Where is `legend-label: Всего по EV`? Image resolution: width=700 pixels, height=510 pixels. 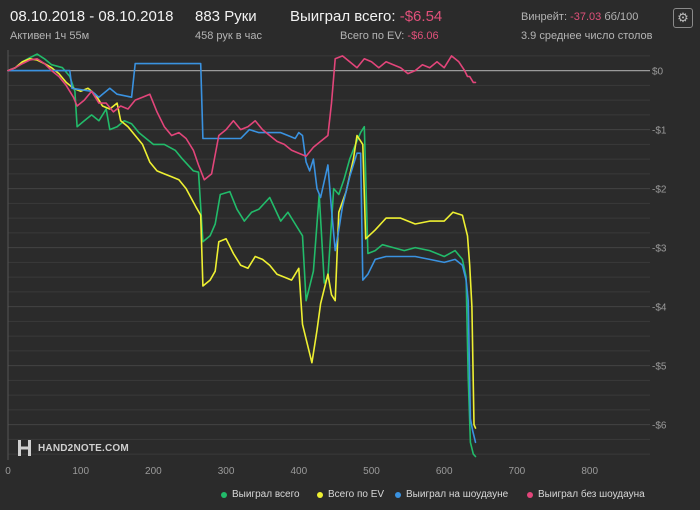
legend-label: Всего по EV is located at coordinates (356, 494).